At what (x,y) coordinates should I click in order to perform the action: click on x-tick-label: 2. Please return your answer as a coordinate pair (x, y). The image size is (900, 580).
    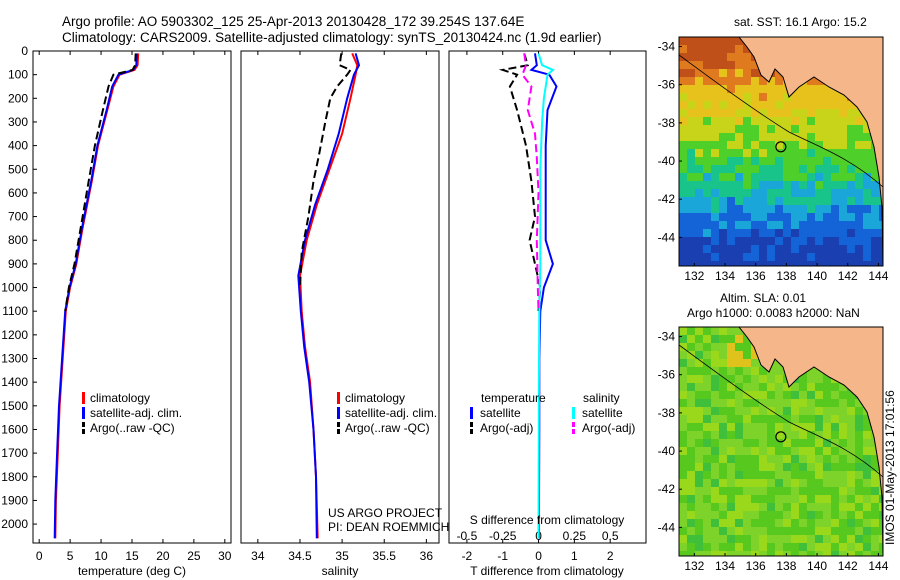
    Looking at the image, I should click on (610, 556).